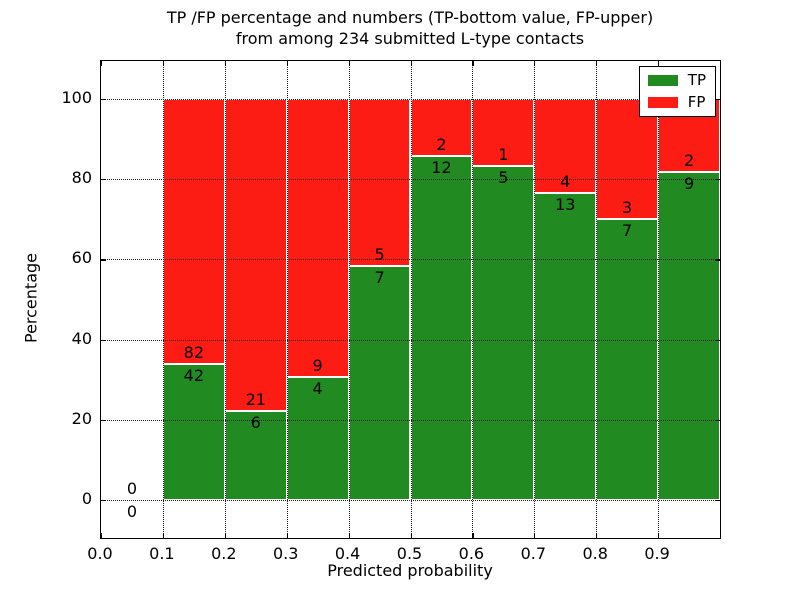 The height and width of the screenshot is (600, 800). What do you see at coordinates (81, 258) in the screenshot?
I see `y-tick-label: 60` at bounding box center [81, 258].